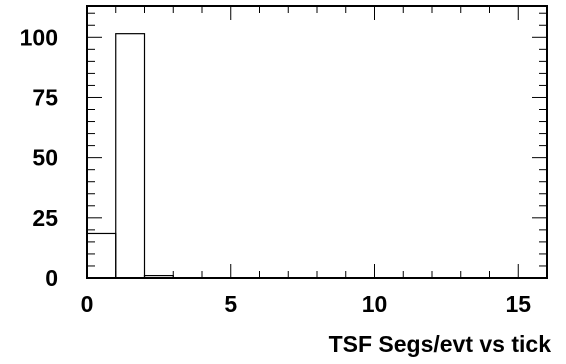  Describe the element at coordinates (45, 158) in the screenshot. I see `y-tick-label: 50` at that location.